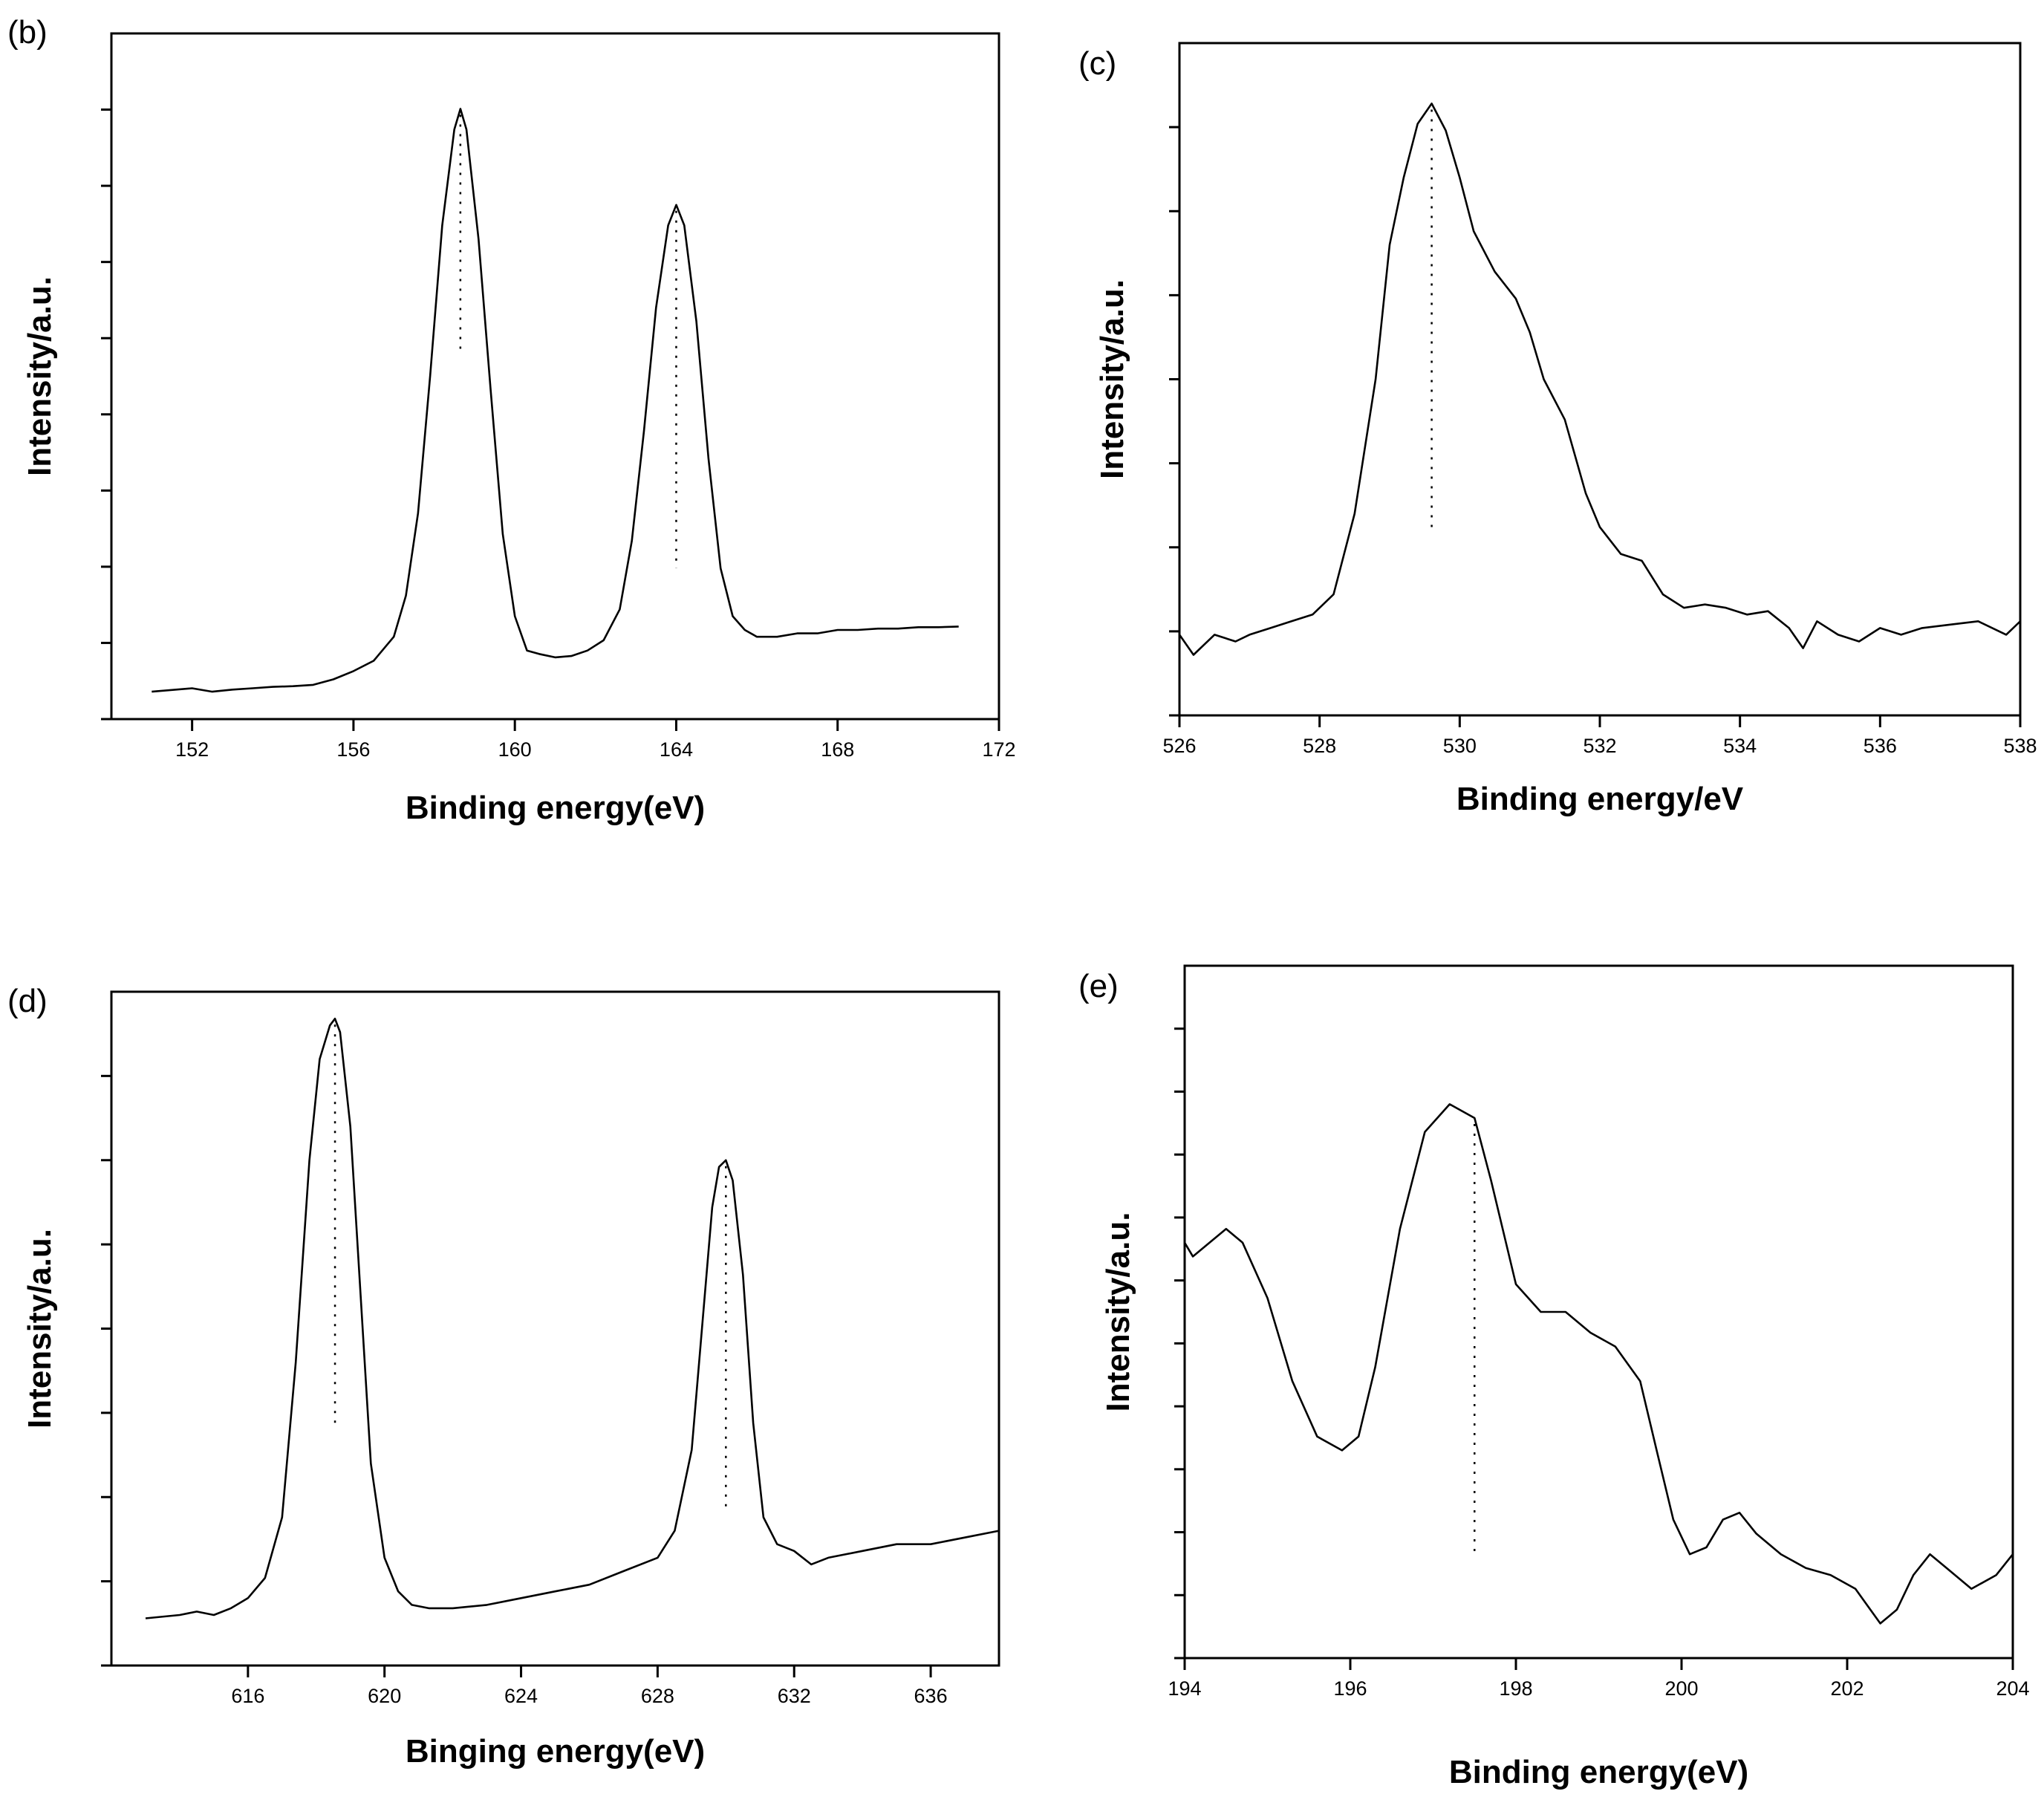 The height and width of the screenshot is (1797, 2044). Describe the element at coordinates (931, 1696) in the screenshot. I see `x-tick-label: 636` at that location.